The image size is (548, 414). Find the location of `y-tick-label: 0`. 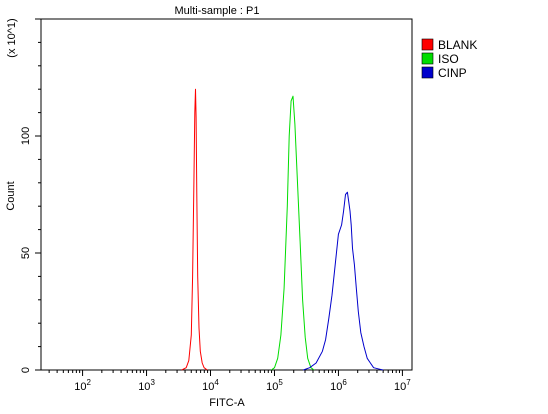

y-tick-label: 0 is located at coordinates (26, 370).